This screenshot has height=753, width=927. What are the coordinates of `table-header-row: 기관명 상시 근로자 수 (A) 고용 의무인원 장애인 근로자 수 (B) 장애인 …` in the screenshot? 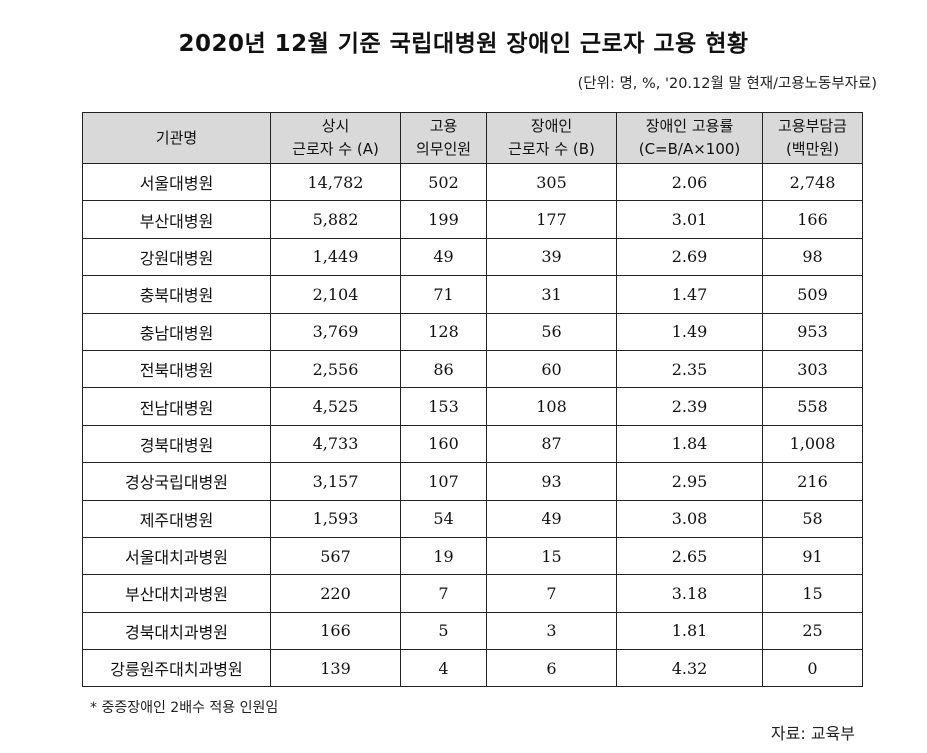 It's located at (472, 138).